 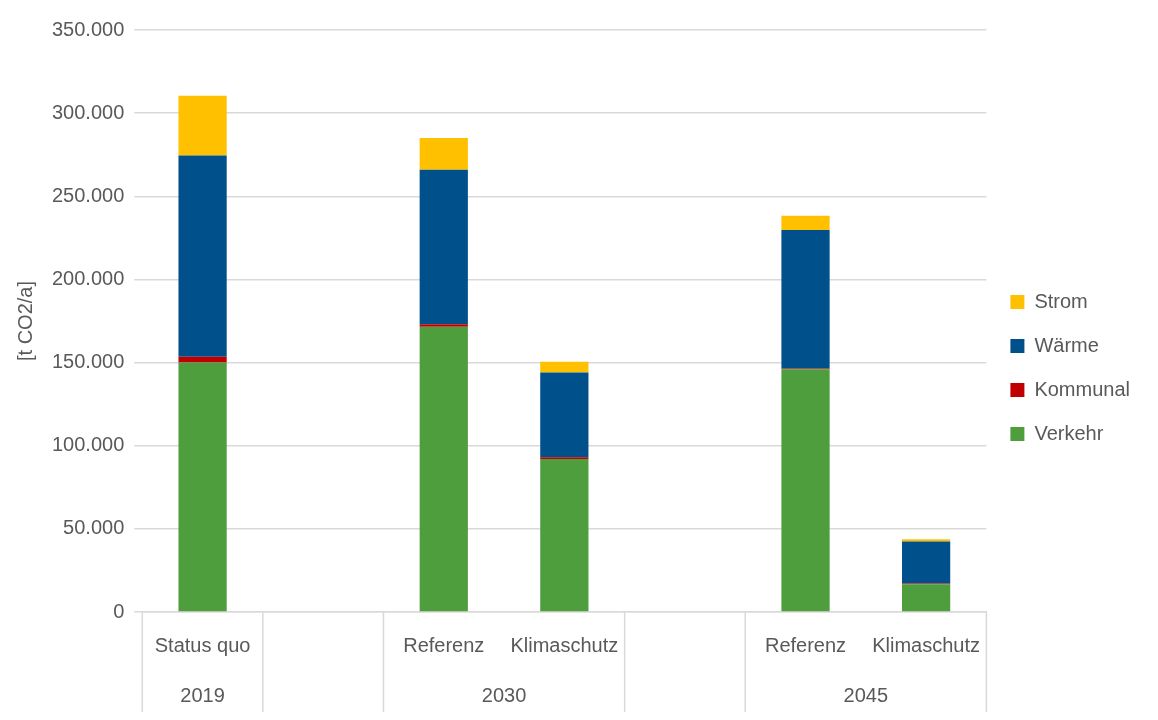 What do you see at coordinates (119, 610) in the screenshot?
I see `y-tick-label: 0` at bounding box center [119, 610].